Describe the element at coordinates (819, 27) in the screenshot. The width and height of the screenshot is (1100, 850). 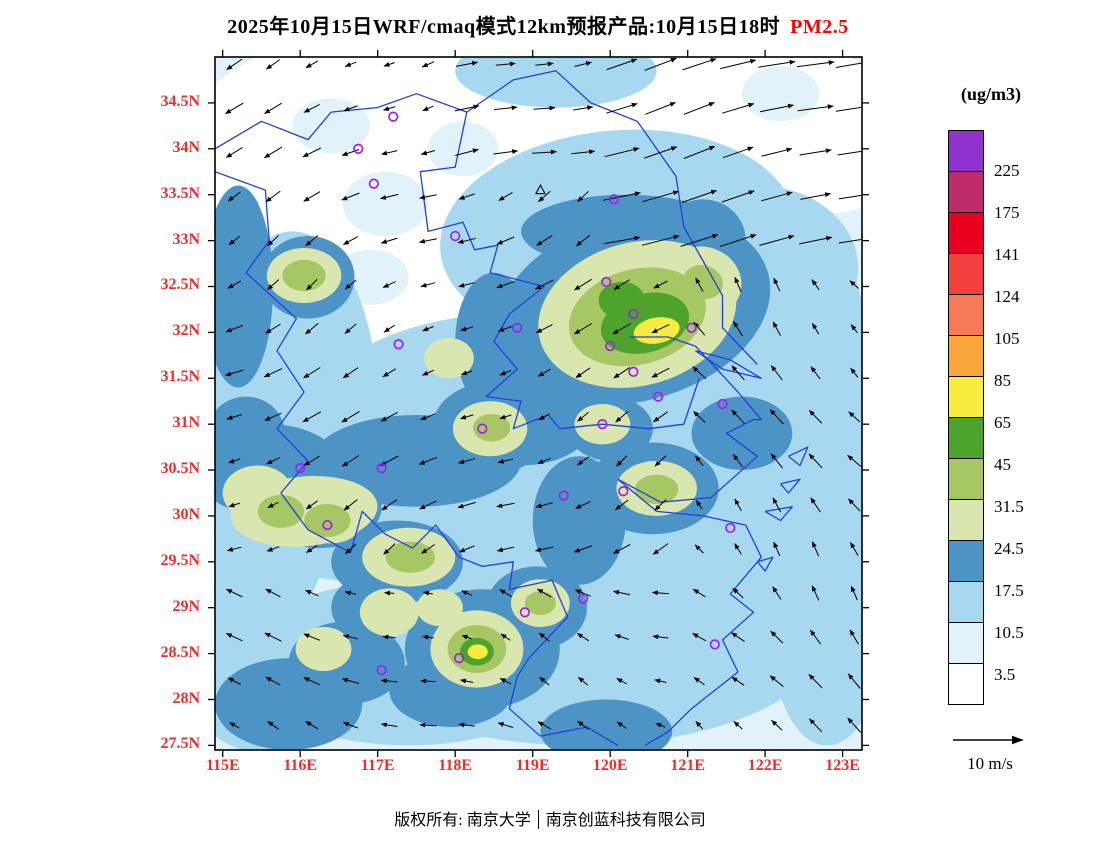
I see `species-label: PM2.5` at that location.